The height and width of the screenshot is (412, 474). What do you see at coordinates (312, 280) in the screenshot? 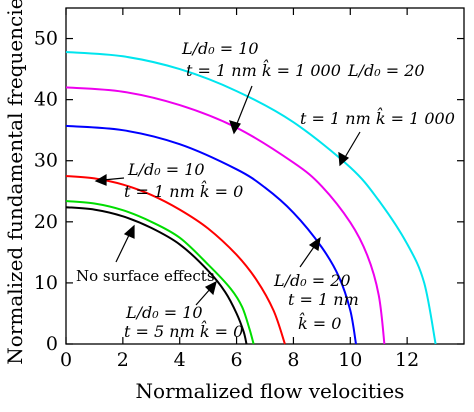
I see `annotation-a7-line1: L/d₀ = 20` at bounding box center [312, 280].